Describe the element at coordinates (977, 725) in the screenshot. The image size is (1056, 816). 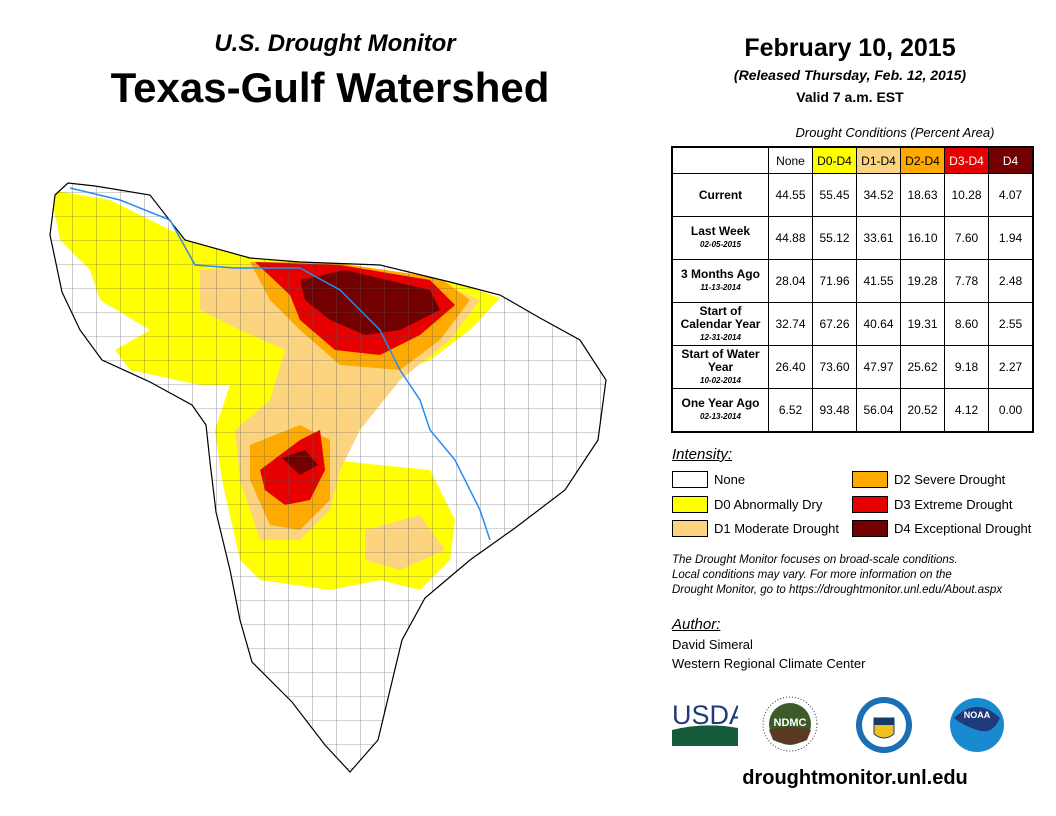
I see `noaa-logo: NOAA` at that location.